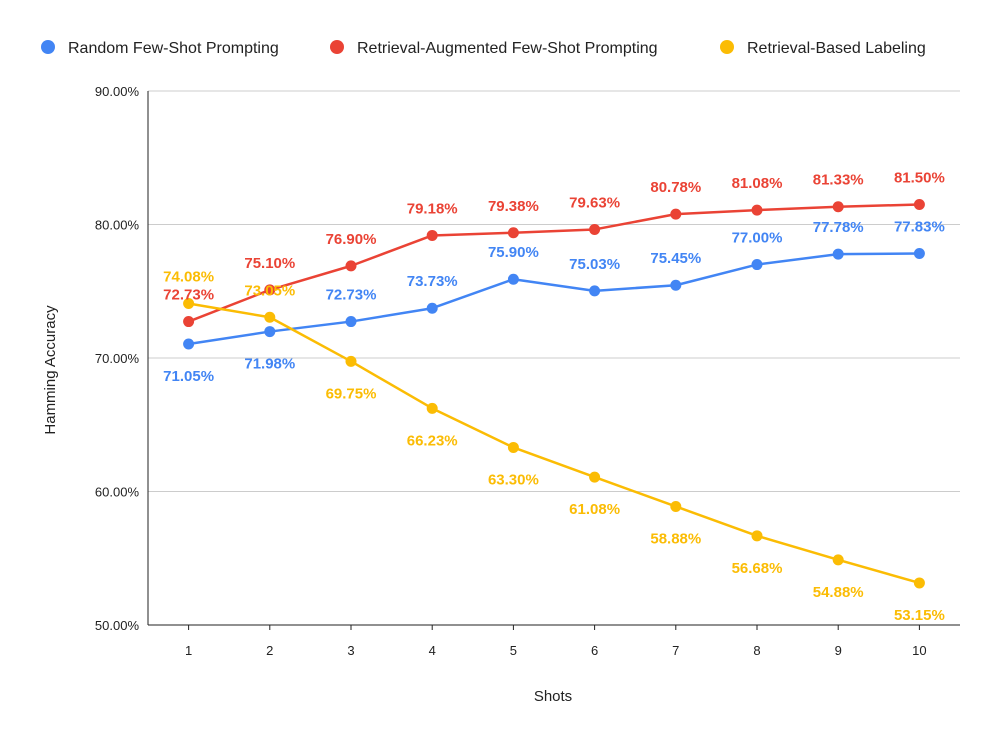  Describe the element at coordinates (269, 650) in the screenshot. I see `x-tick-label: 2` at that location.